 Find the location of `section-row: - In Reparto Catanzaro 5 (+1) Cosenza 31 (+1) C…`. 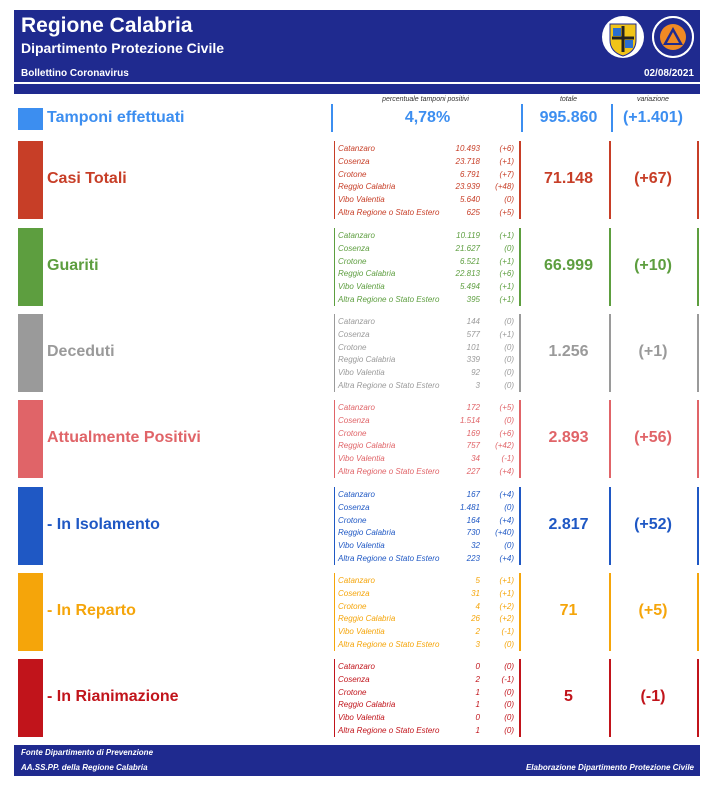

section-row: - In Reparto Catanzaro 5 (+1) Cosenza 31 (+1) C… is located at coordinates (357, 612).